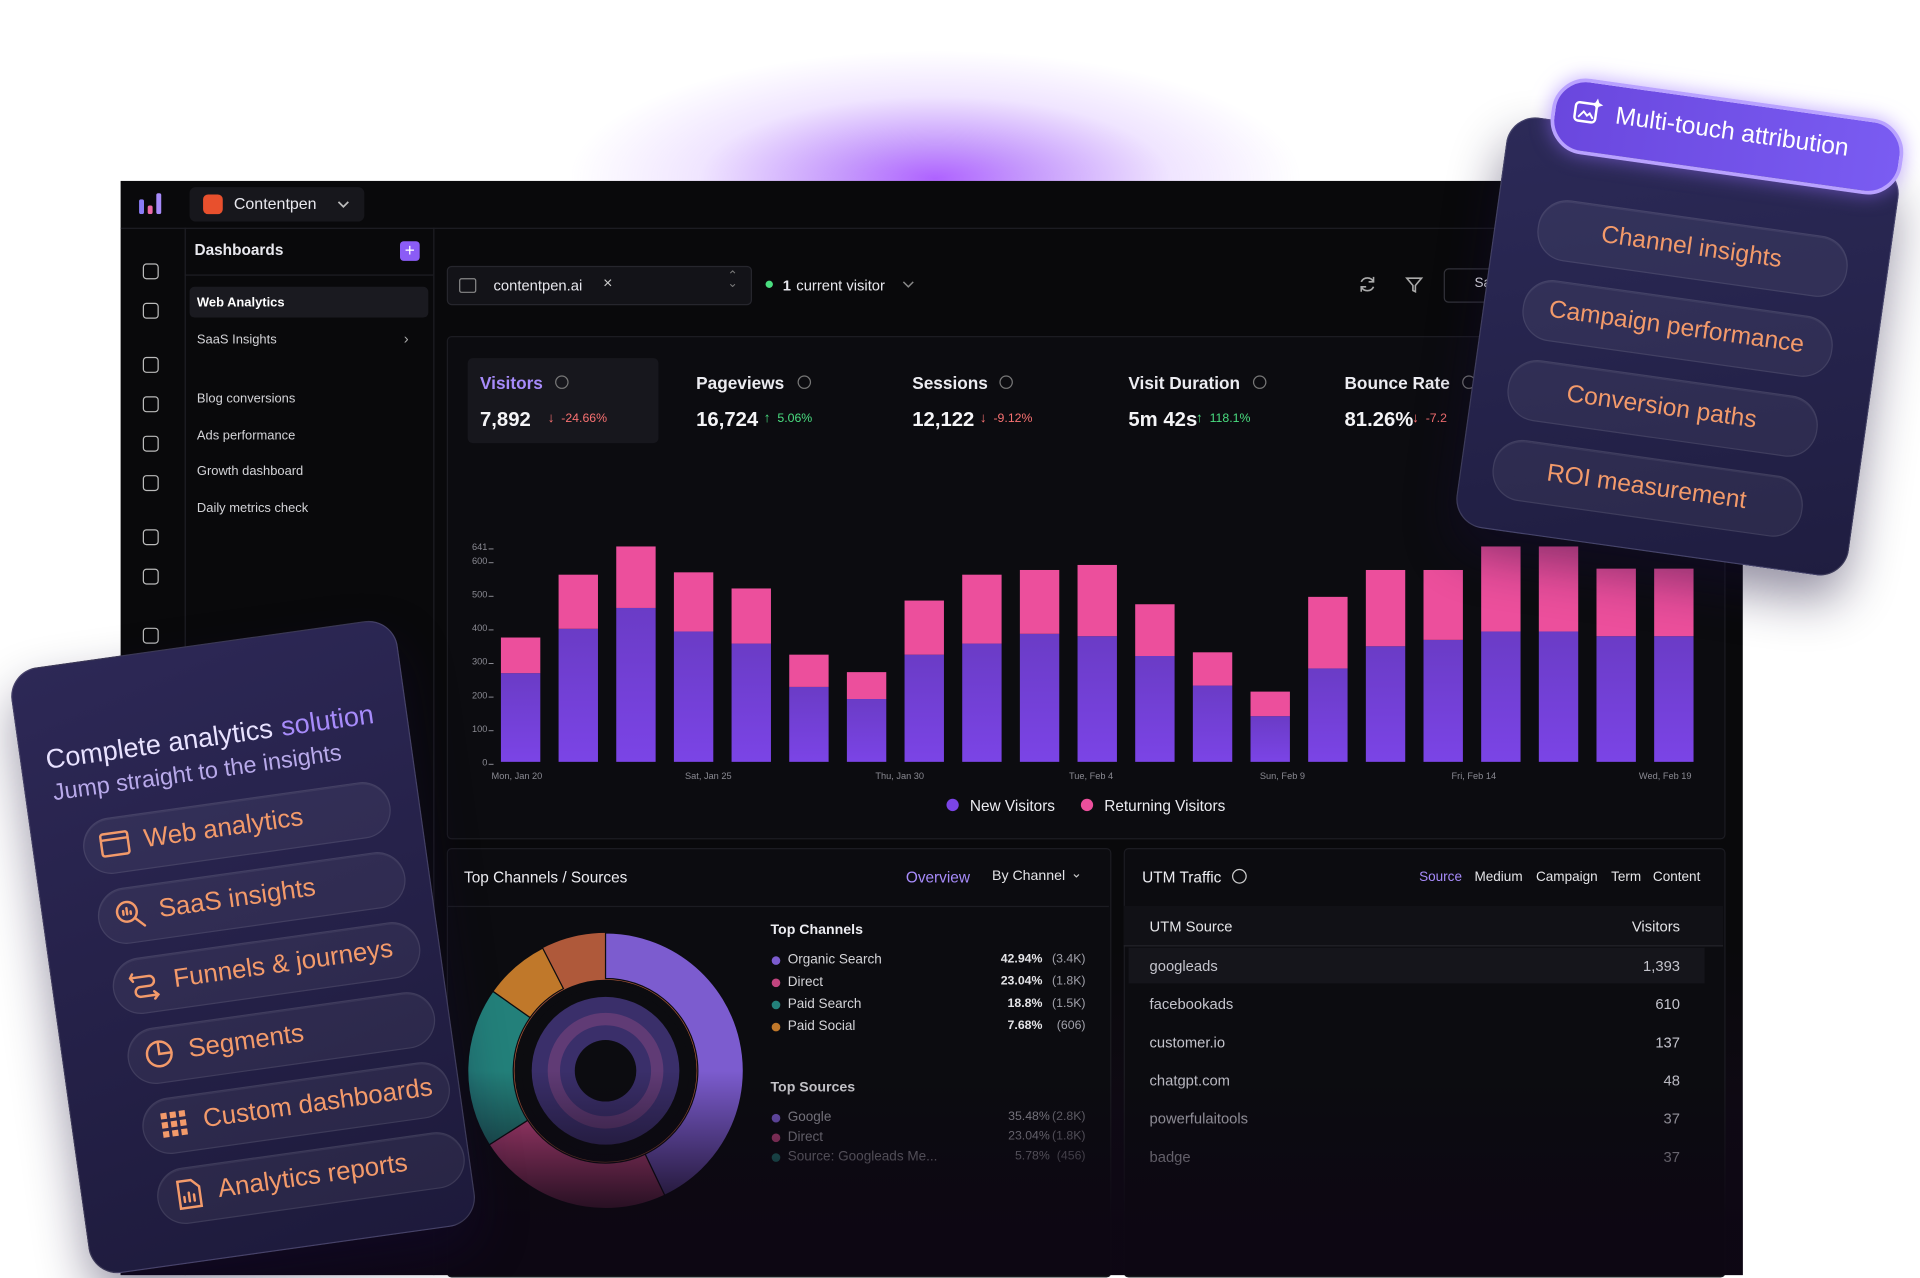 The image size is (1920, 1278). I want to click on tab: Content, so click(1676, 877).